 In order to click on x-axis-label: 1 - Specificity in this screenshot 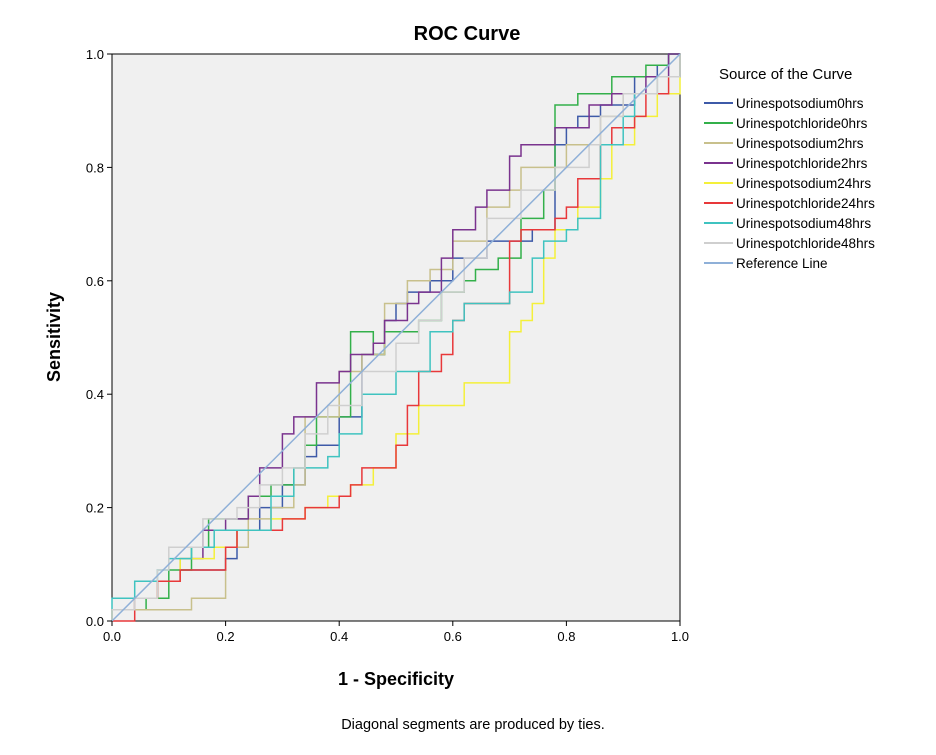, I will do `click(396, 679)`.